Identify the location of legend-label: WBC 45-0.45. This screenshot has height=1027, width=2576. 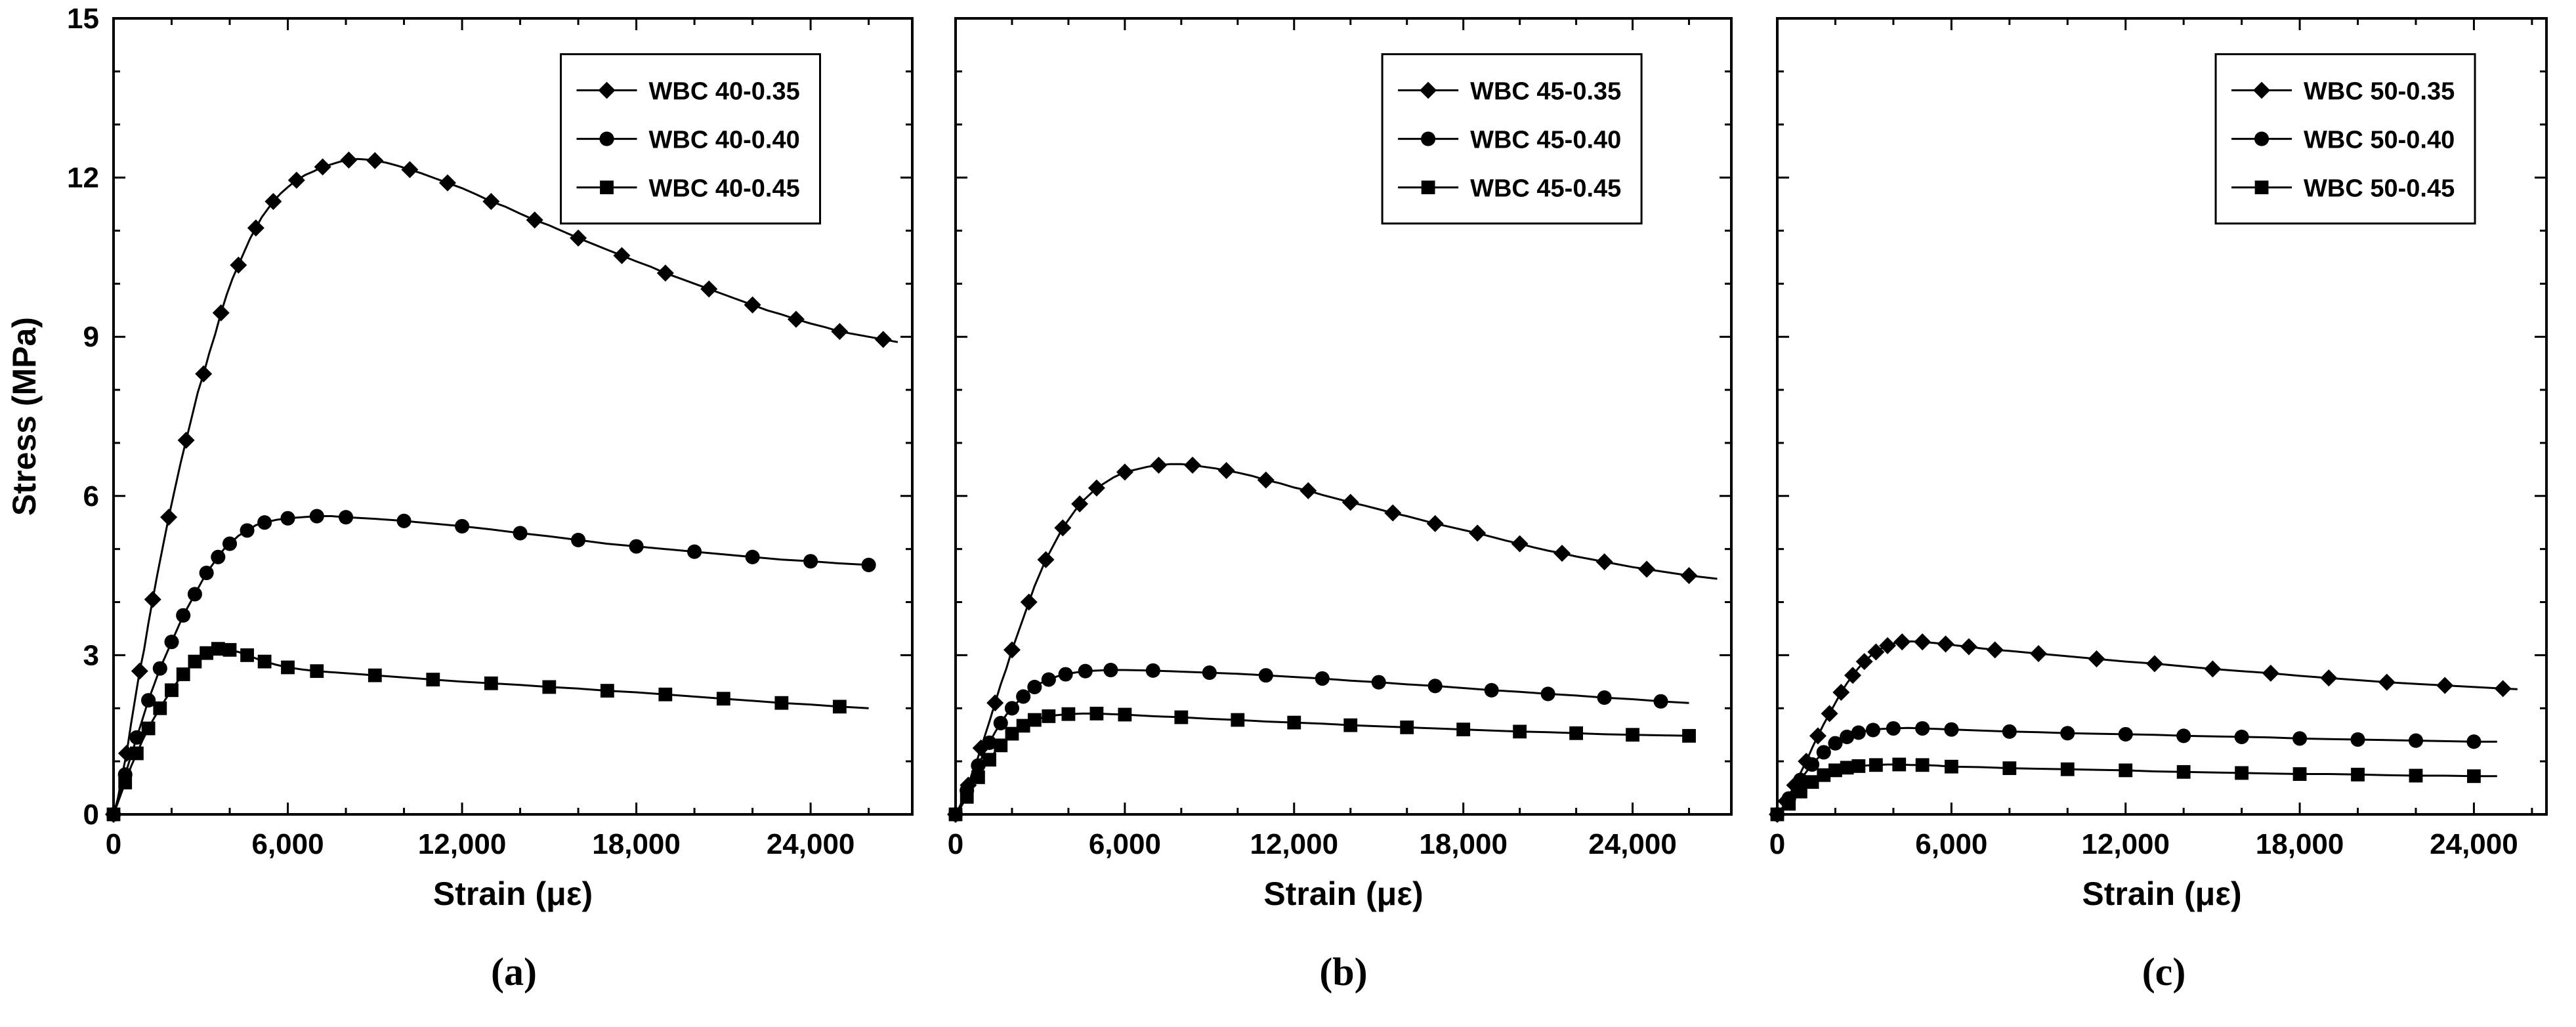
(1545, 189).